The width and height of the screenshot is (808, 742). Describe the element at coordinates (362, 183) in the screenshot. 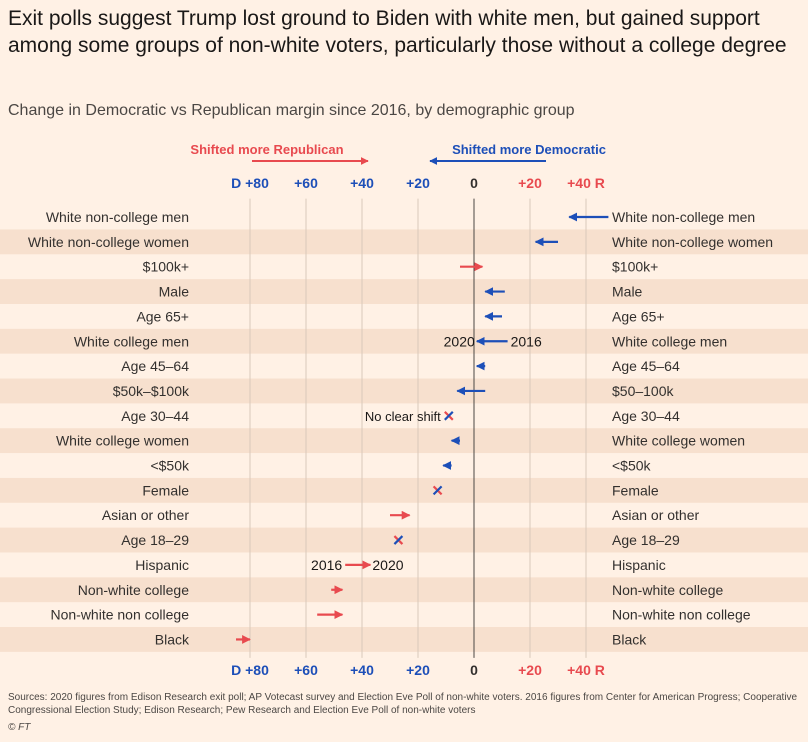

I see `x-tick-label-top: +40` at that location.